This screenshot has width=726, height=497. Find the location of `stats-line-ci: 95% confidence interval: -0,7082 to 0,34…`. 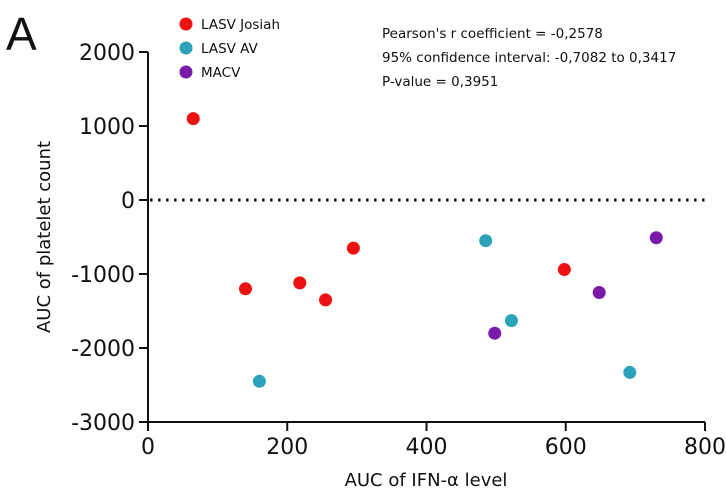

stats-line-ci: 95% confidence interval: -0,7082 to 0,34… is located at coordinates (529, 58).